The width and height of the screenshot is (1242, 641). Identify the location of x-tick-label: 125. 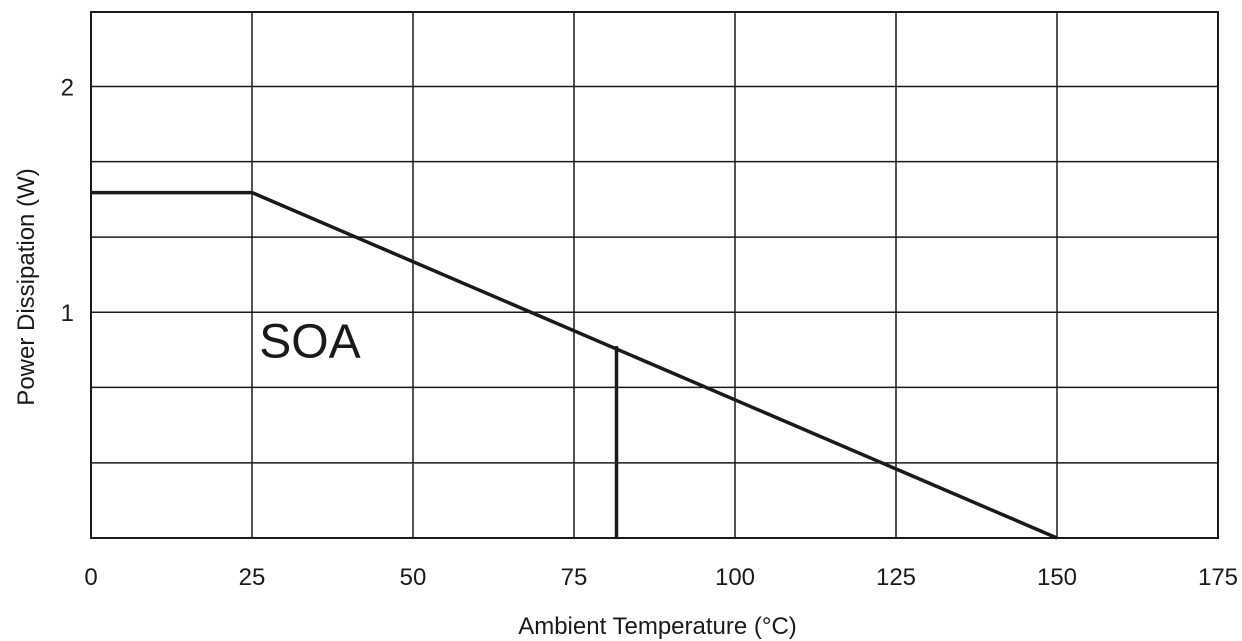
(896, 577).